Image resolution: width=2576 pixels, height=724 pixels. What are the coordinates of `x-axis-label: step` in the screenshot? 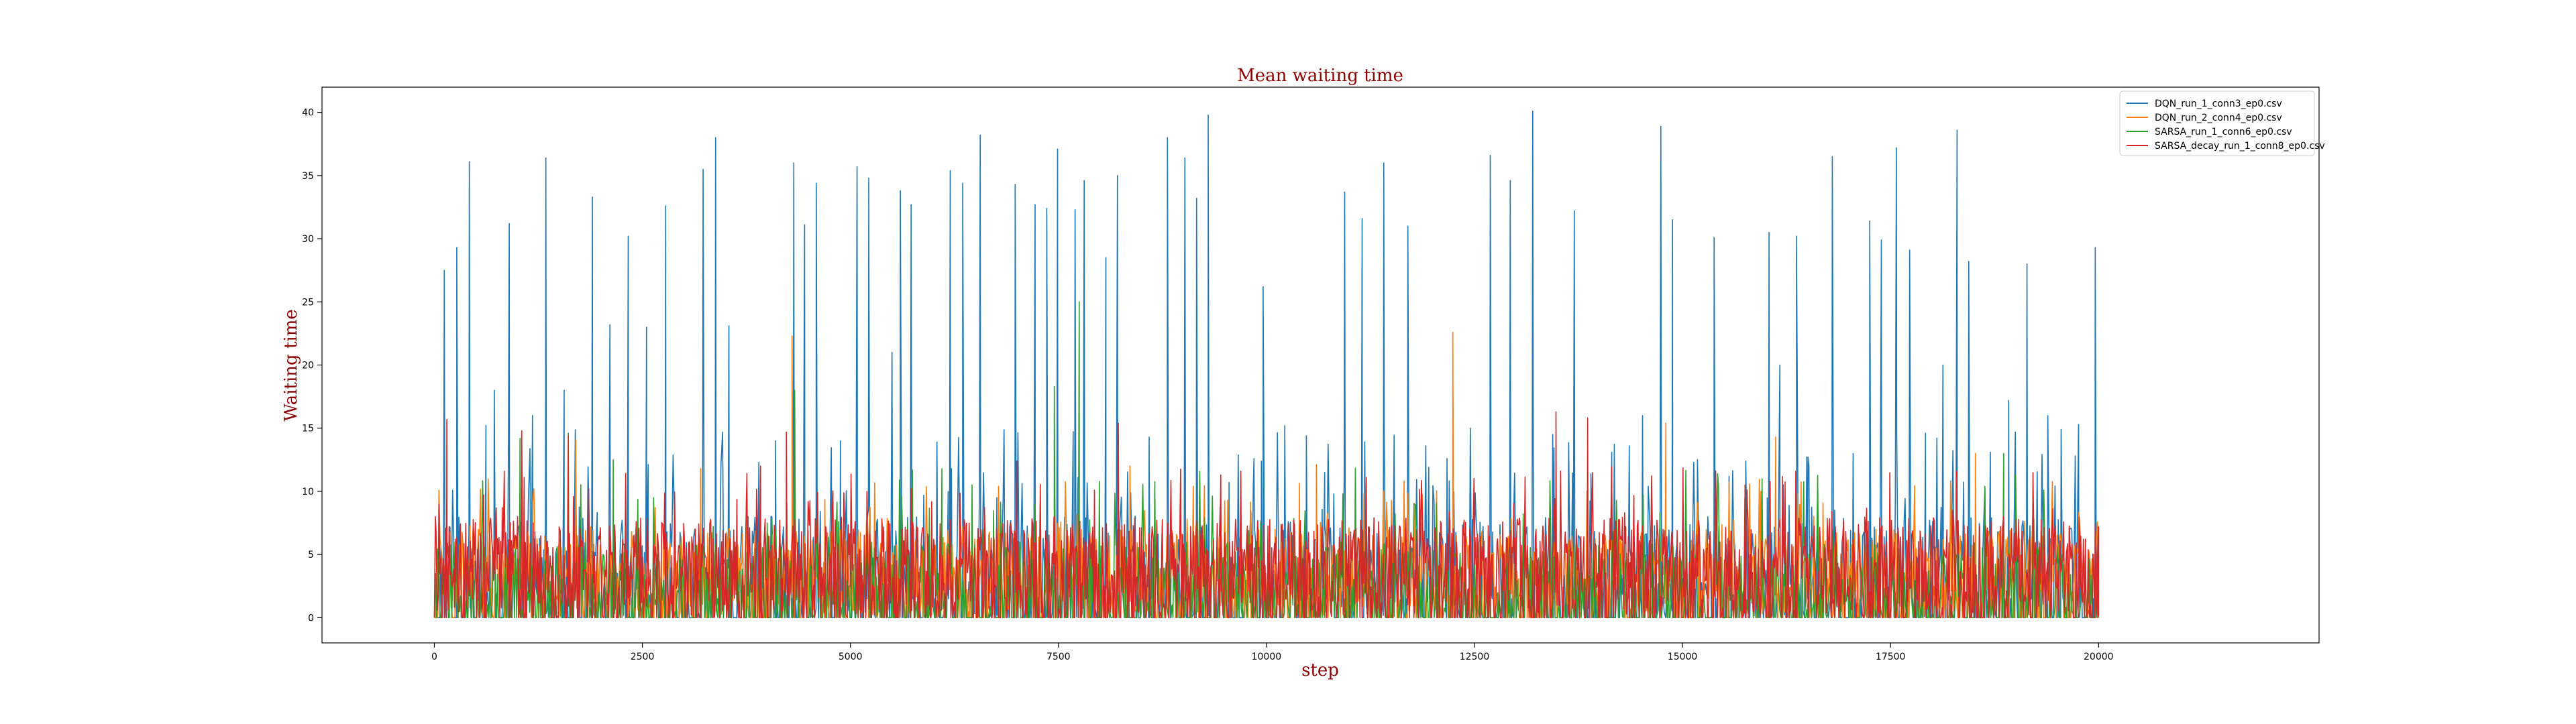 It's located at (1320, 670).